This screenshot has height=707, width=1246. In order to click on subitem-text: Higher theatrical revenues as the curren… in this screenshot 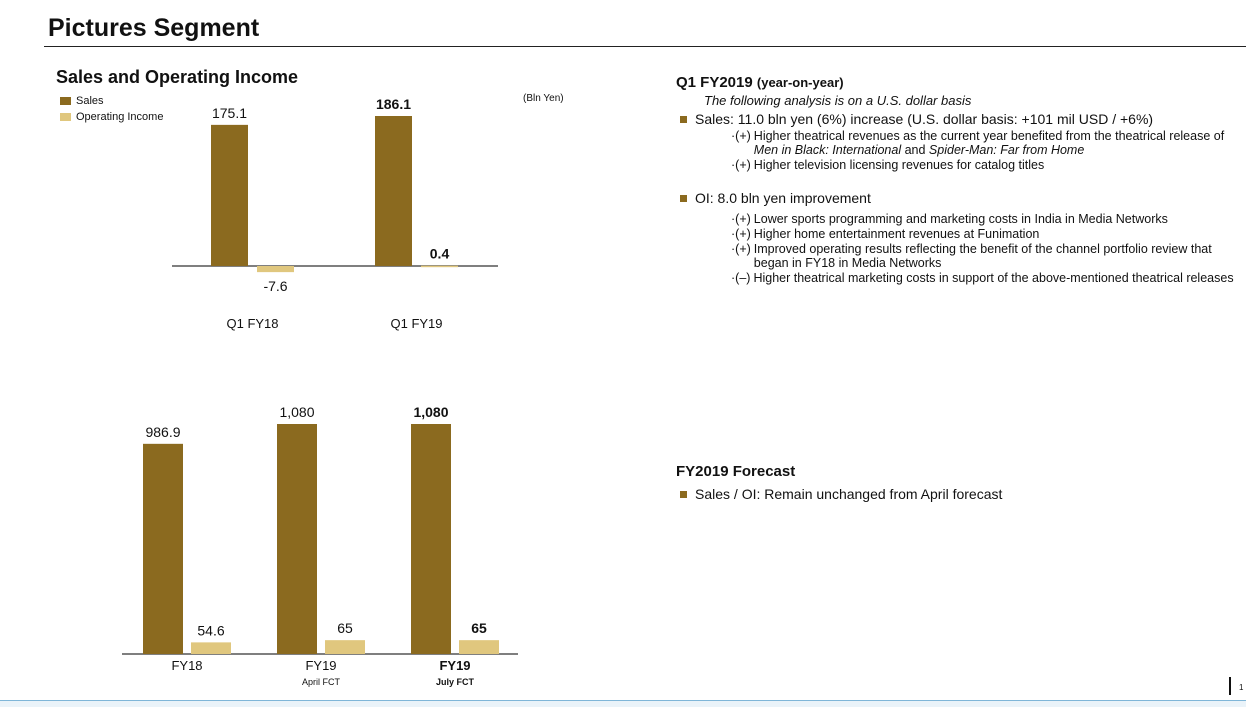, I will do `click(989, 143)`.